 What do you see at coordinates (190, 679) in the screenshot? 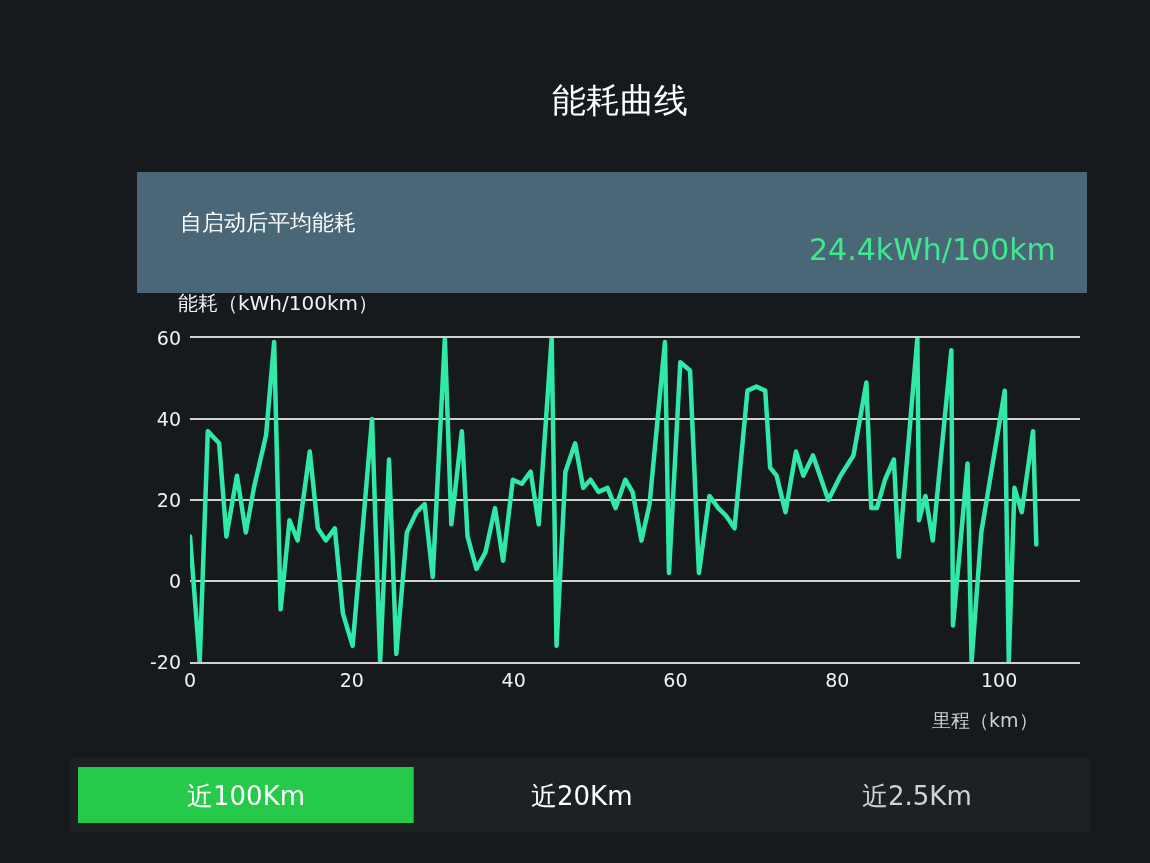
I see `x-tick-label: 0` at bounding box center [190, 679].